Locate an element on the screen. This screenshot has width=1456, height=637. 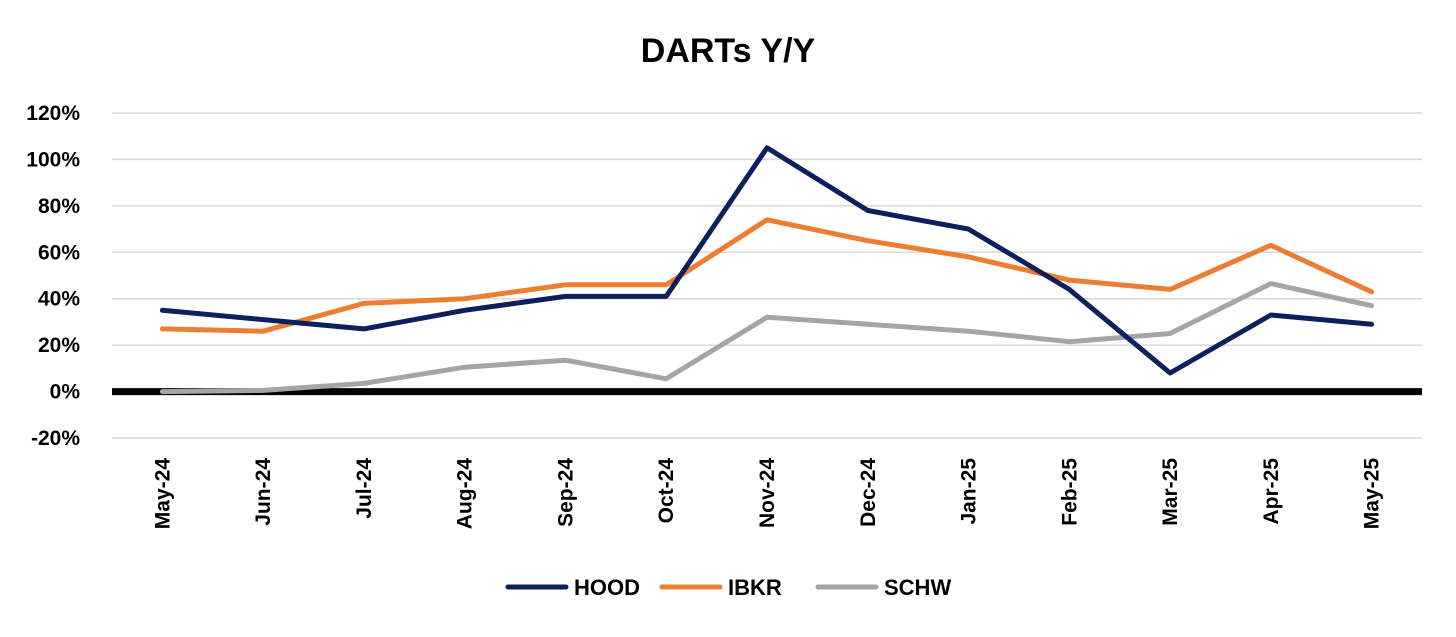
y-tick-label: 20% is located at coordinates (59, 345).